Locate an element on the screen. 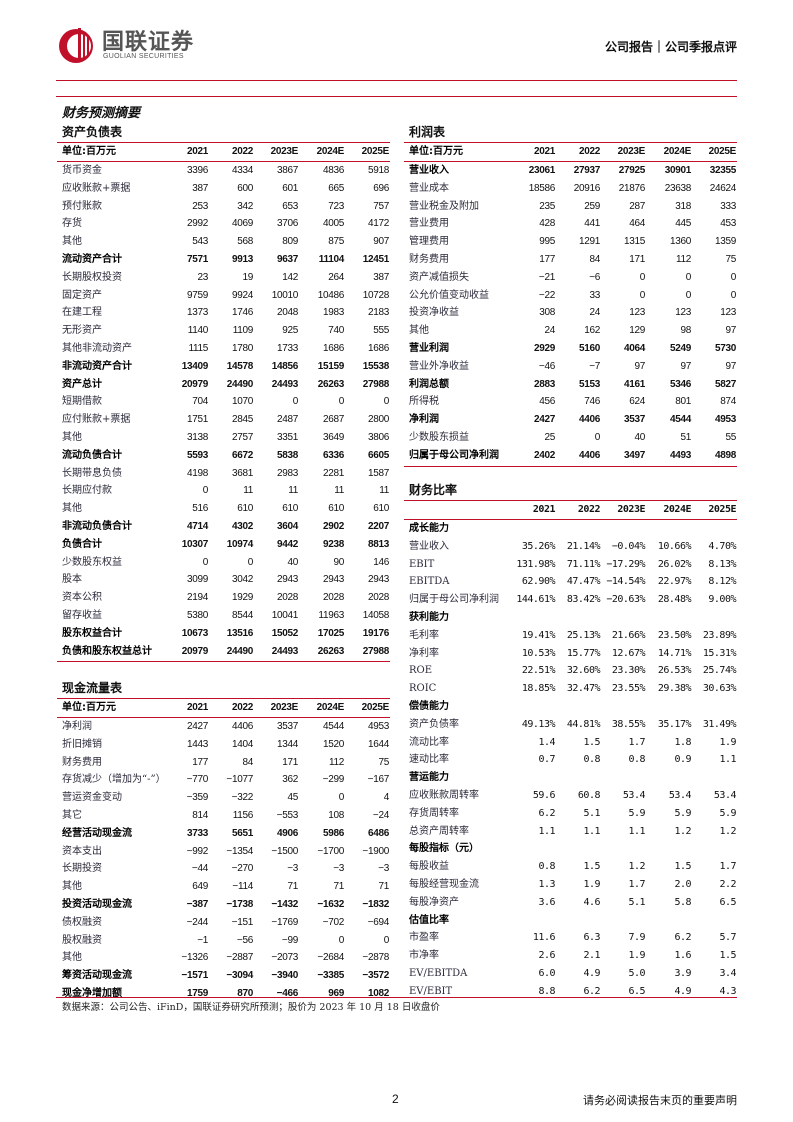 The width and height of the screenshot is (793, 1122). table-row: 每股收益 0.8 1.5 1.2 1.5 1.7 is located at coordinates (570, 867).